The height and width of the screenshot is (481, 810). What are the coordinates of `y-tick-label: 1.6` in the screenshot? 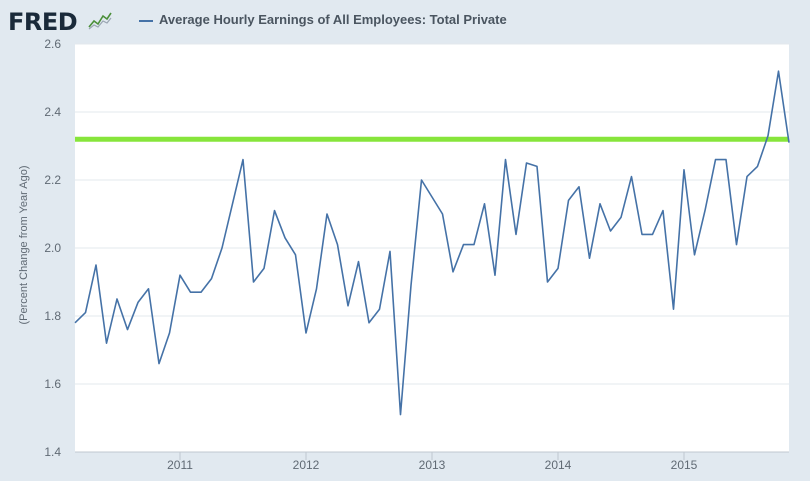 It's located at (52, 384).